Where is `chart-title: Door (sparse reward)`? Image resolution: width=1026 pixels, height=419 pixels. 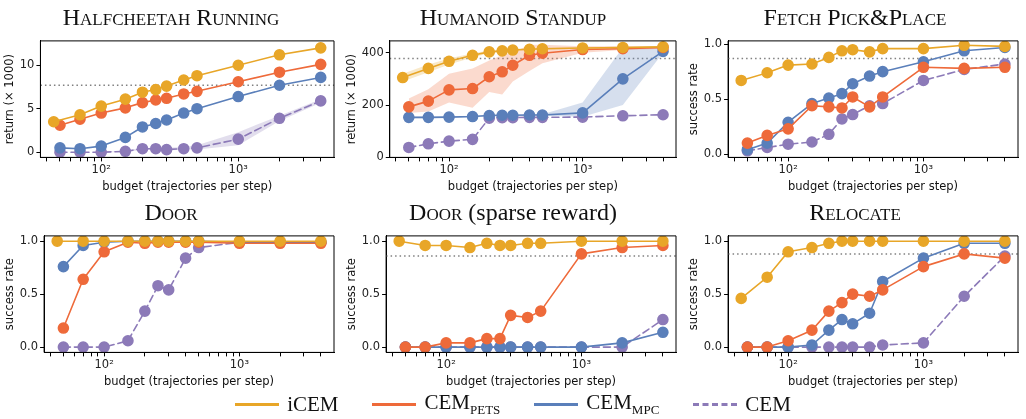 chart-title: Door (sparse reward) is located at coordinates (513, 212).